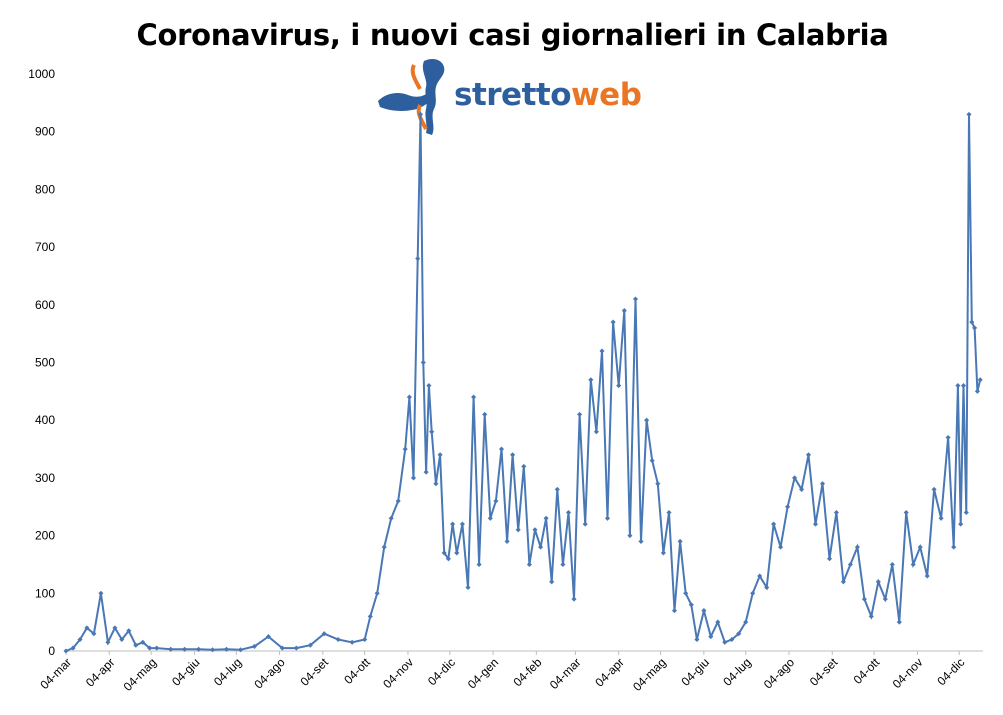 Image resolution: width=1003 pixels, height=715 pixels. Describe the element at coordinates (483, 673) in the screenshot. I see `x-tick-label: 04-gen` at that location.